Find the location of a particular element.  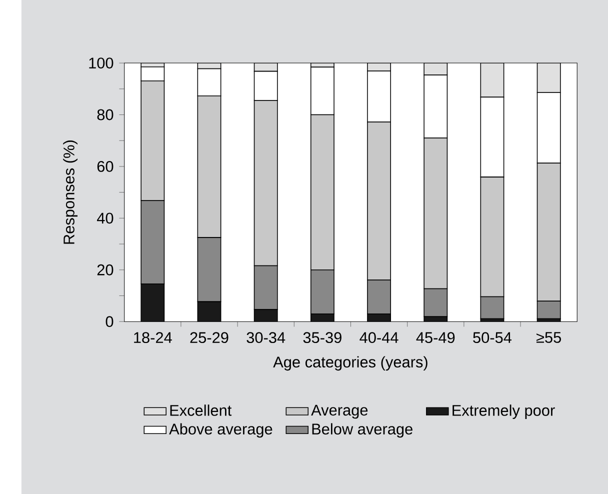

y-tick-label: 80 is located at coordinates (105, 114).